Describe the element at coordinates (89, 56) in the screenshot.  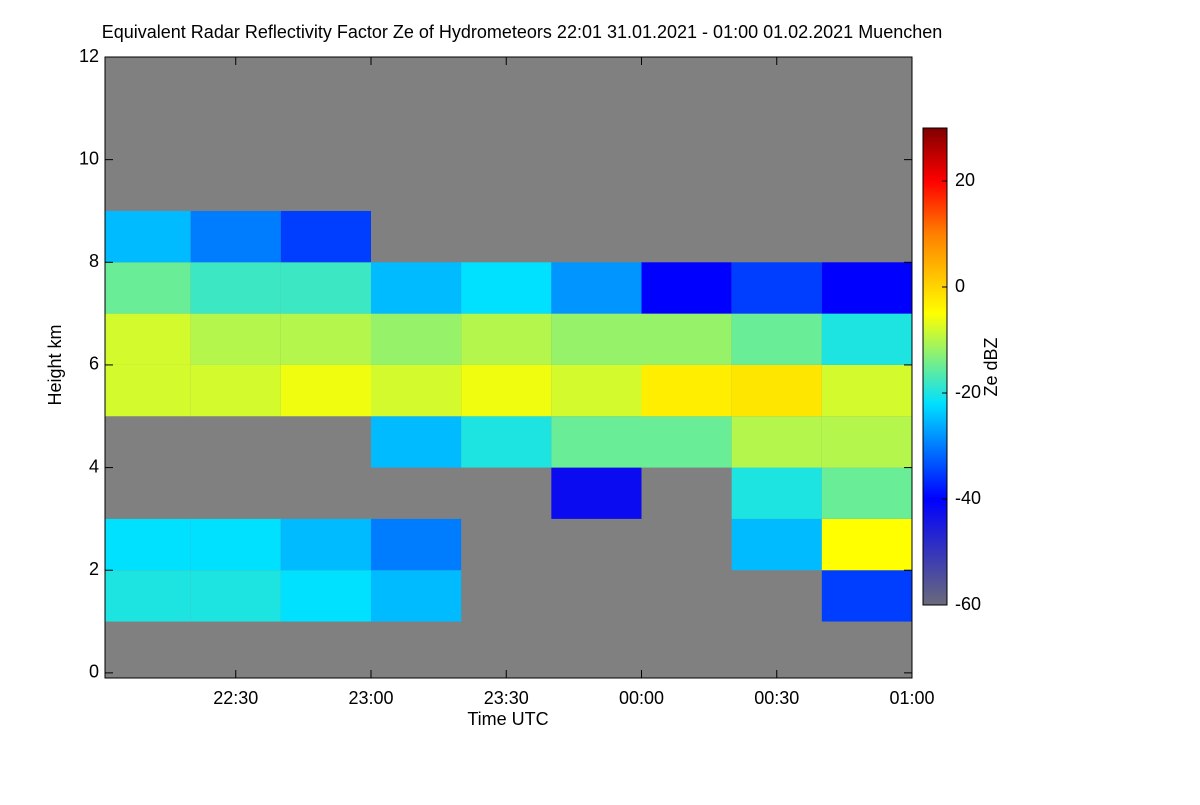
I see `y-tick-label: 12` at that location.